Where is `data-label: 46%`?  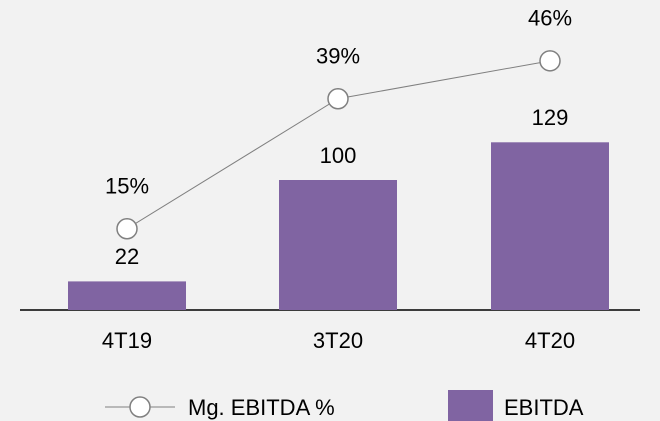 data-label: 46% is located at coordinates (550, 18).